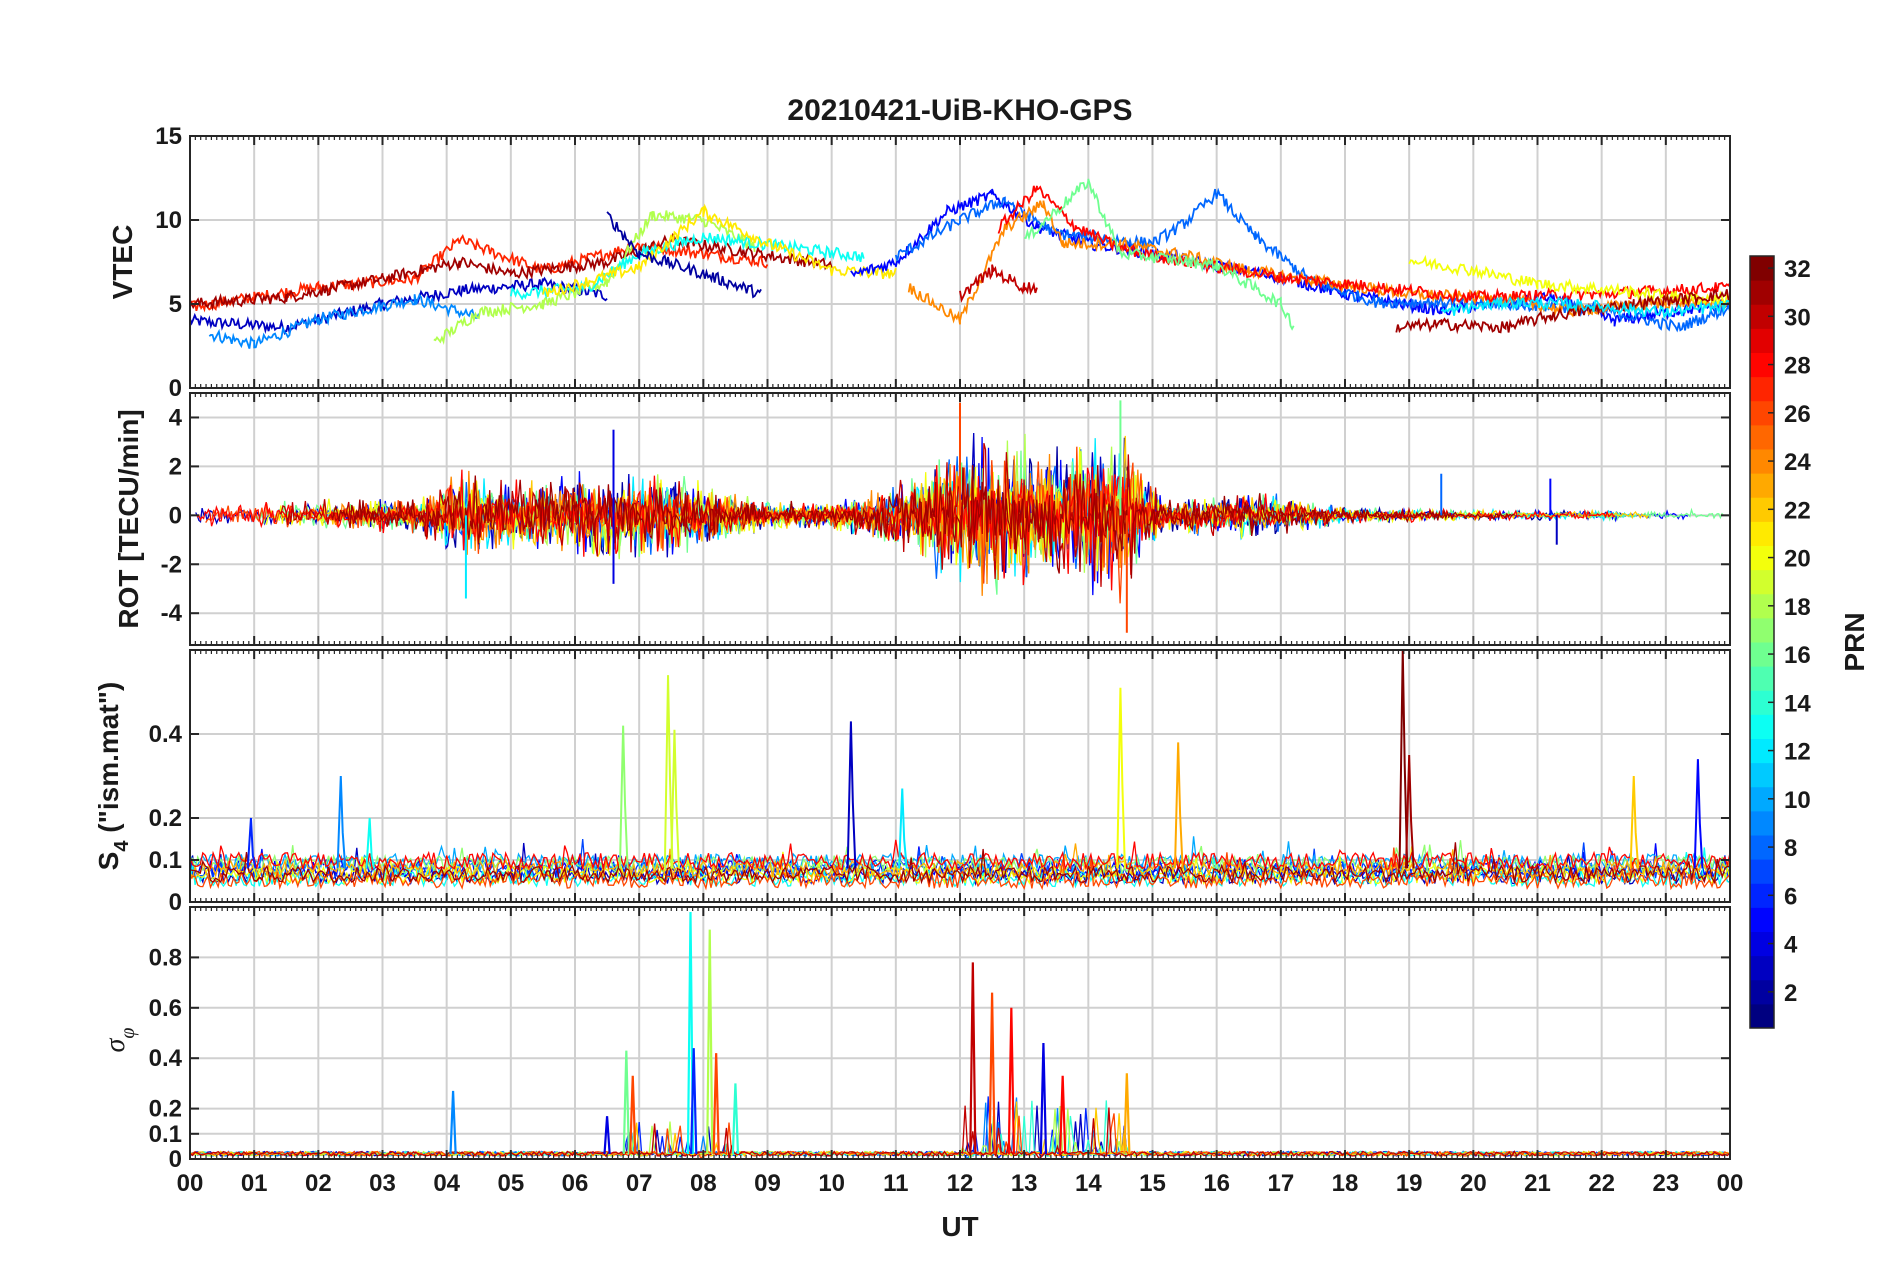 The image size is (1902, 1272). Describe the element at coordinates (1152, 1183) in the screenshot. I see `x-tick-label: 15` at that location.